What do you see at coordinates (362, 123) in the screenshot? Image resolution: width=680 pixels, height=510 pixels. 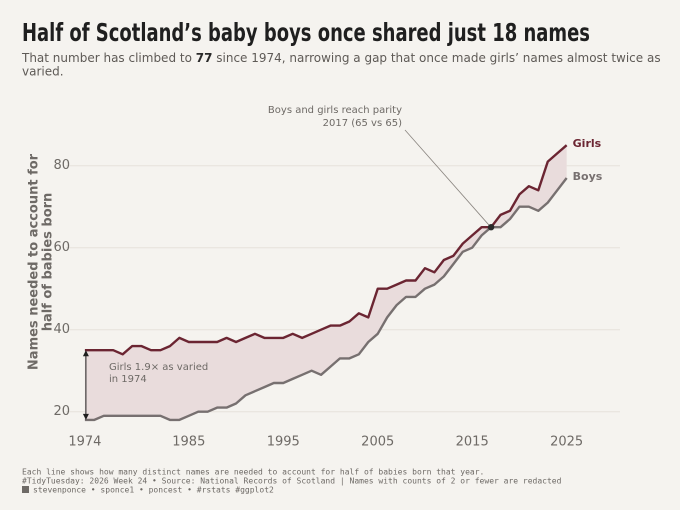 I see `annotation: 2017 (65 vs 65)` at bounding box center [362, 123].